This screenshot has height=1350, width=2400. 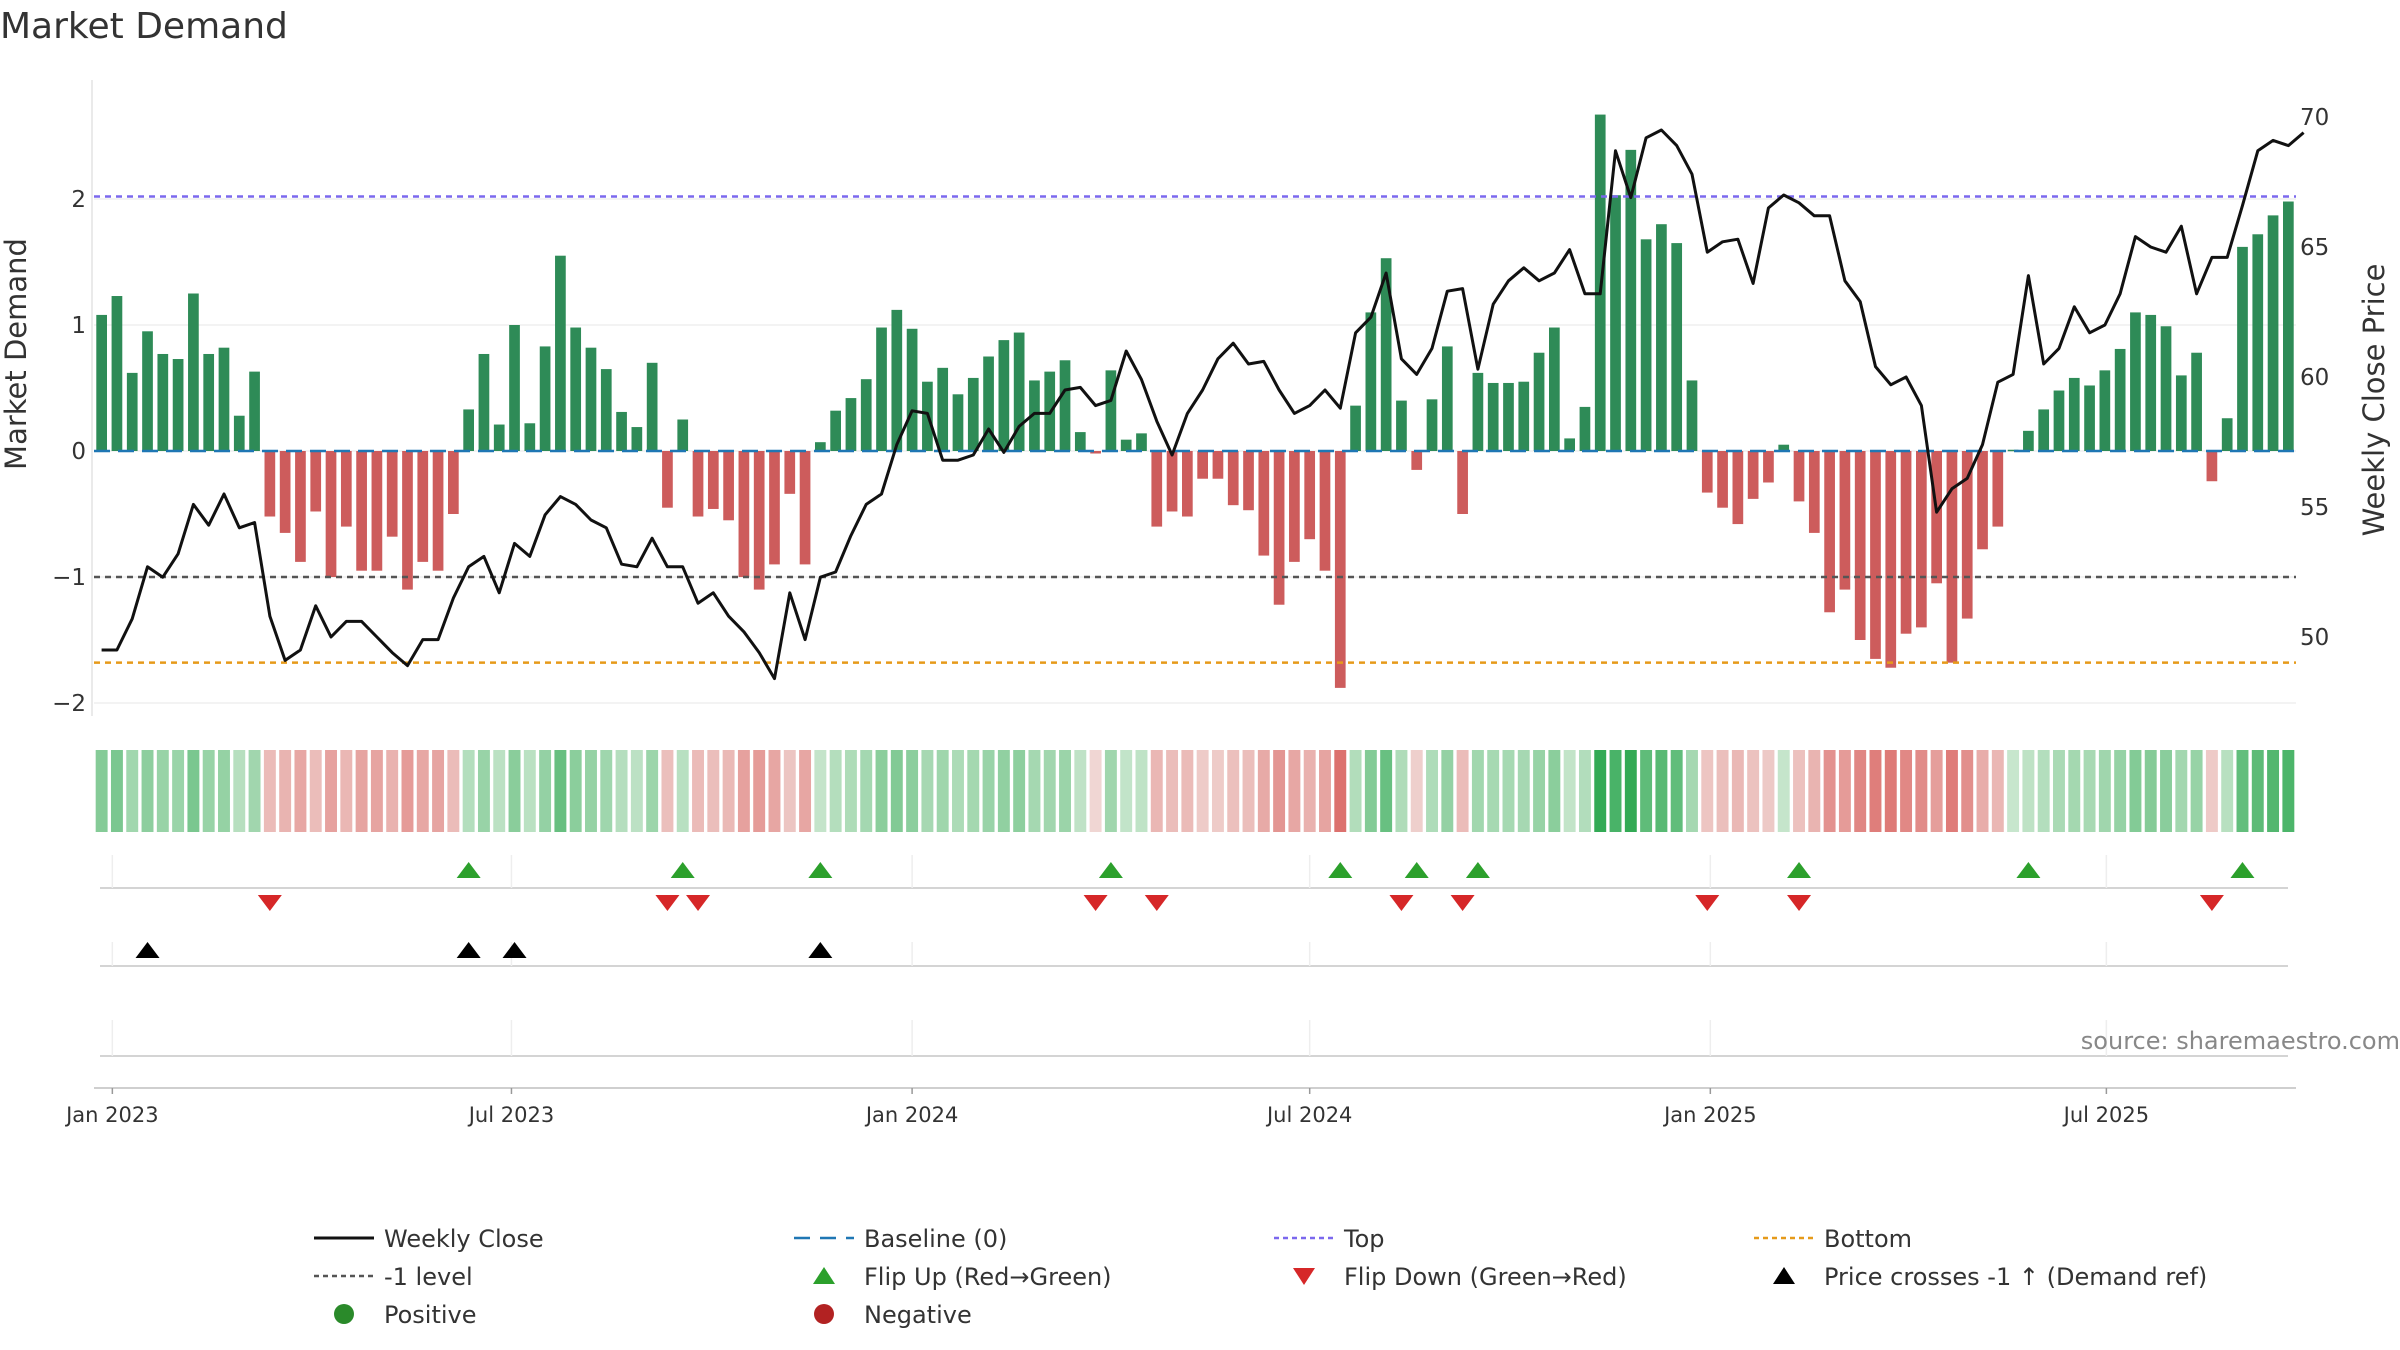 I want to click on y2-axis-label: Weekly Close Price, so click(x=2374, y=400).